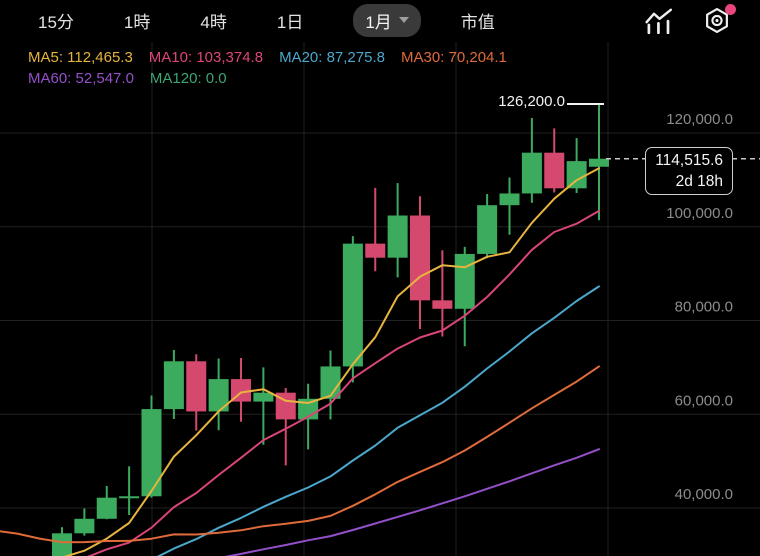 The image size is (760, 556). What do you see at coordinates (704, 307) in the screenshot?
I see `y-axis-label: 80,000.0` at bounding box center [704, 307].